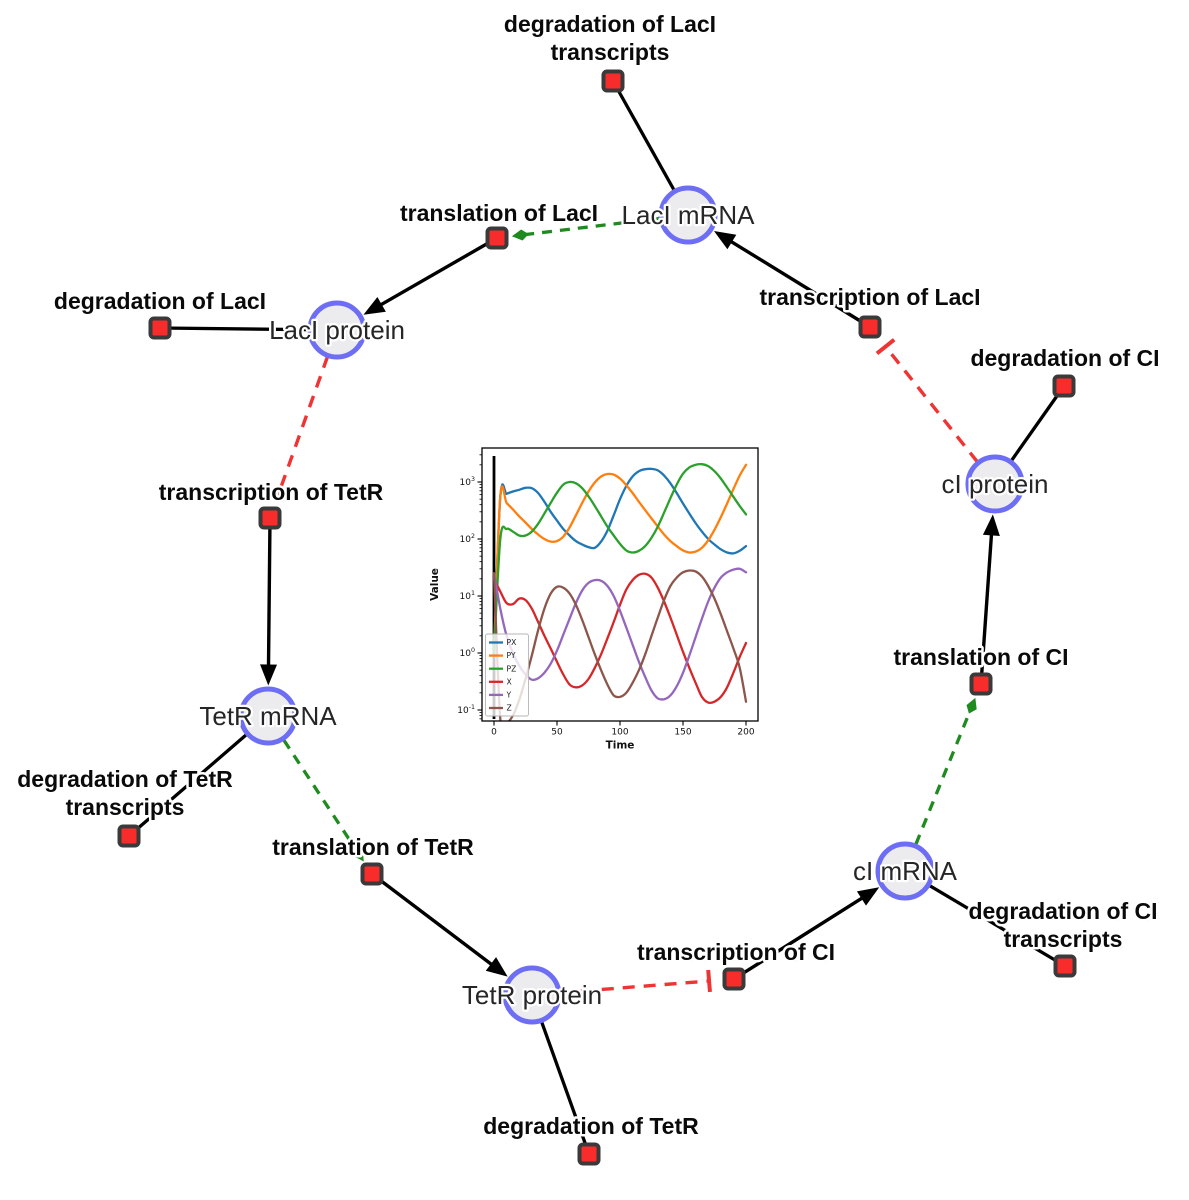 Image resolution: width=1189 pixels, height=1200 pixels. Describe the element at coordinates (585, 228) in the screenshot. I see `edge-laci_mrna-transl_laci-modifier` at that location.